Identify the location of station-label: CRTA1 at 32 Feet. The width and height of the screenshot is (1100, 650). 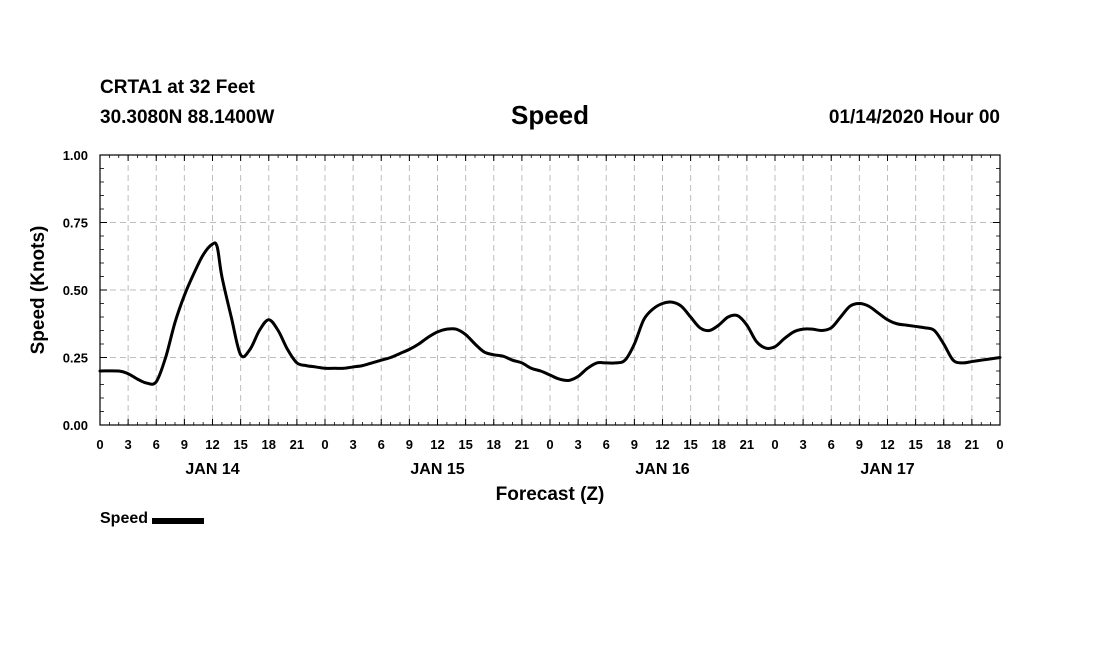
(177, 87).